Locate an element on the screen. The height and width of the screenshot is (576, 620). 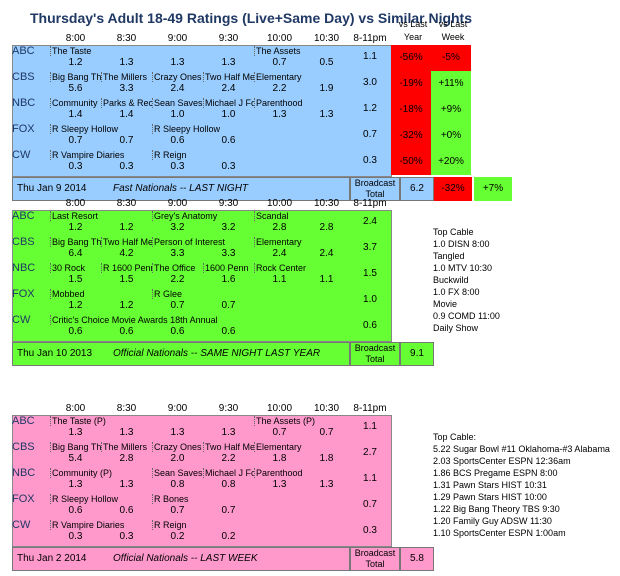
top-cable-line: 1.31 Pawn Stars HIST 10:31 is located at coordinates (490, 485).